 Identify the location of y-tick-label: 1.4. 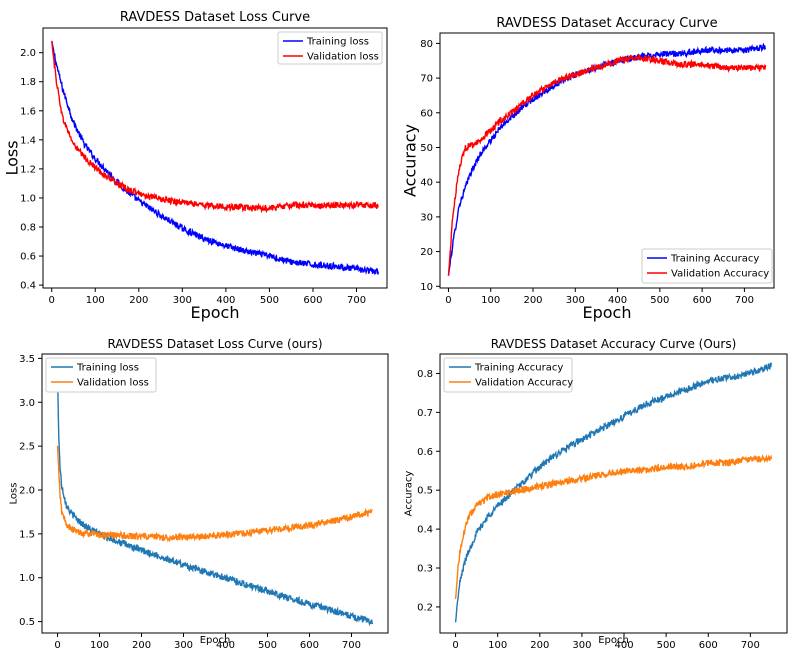
(28, 140).